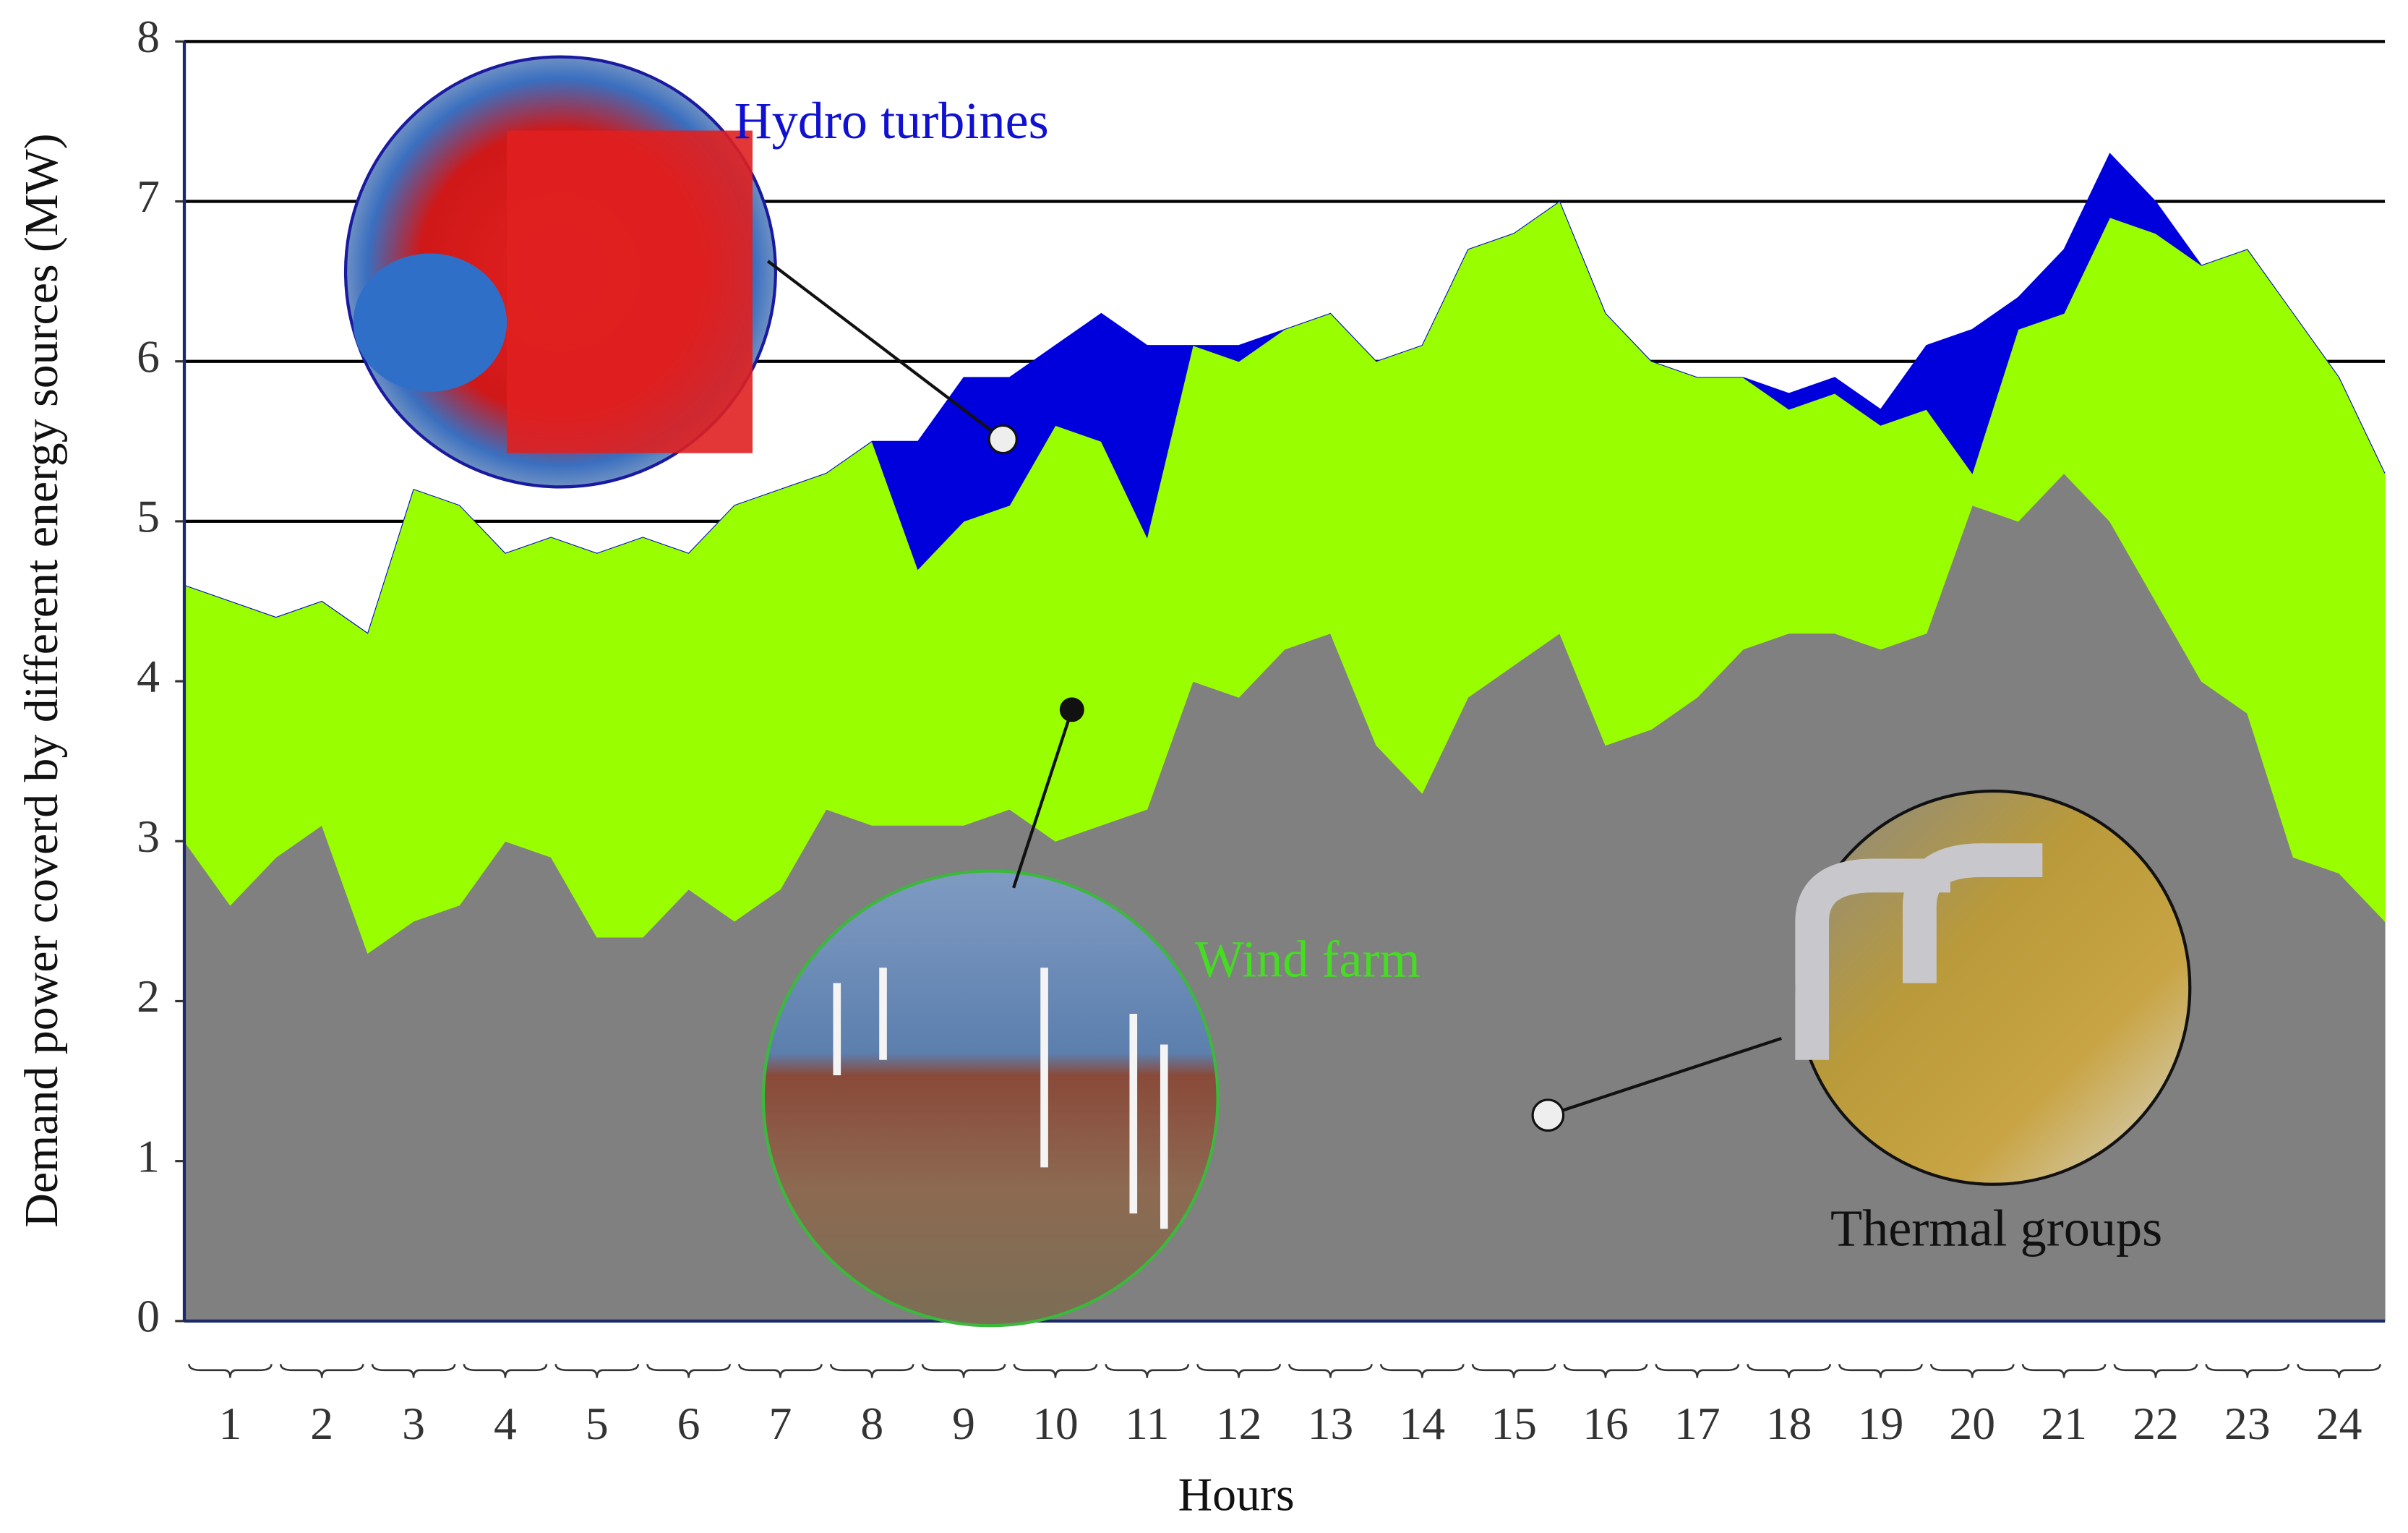  I want to click on x-tick-label: 17, so click(1697, 1423).